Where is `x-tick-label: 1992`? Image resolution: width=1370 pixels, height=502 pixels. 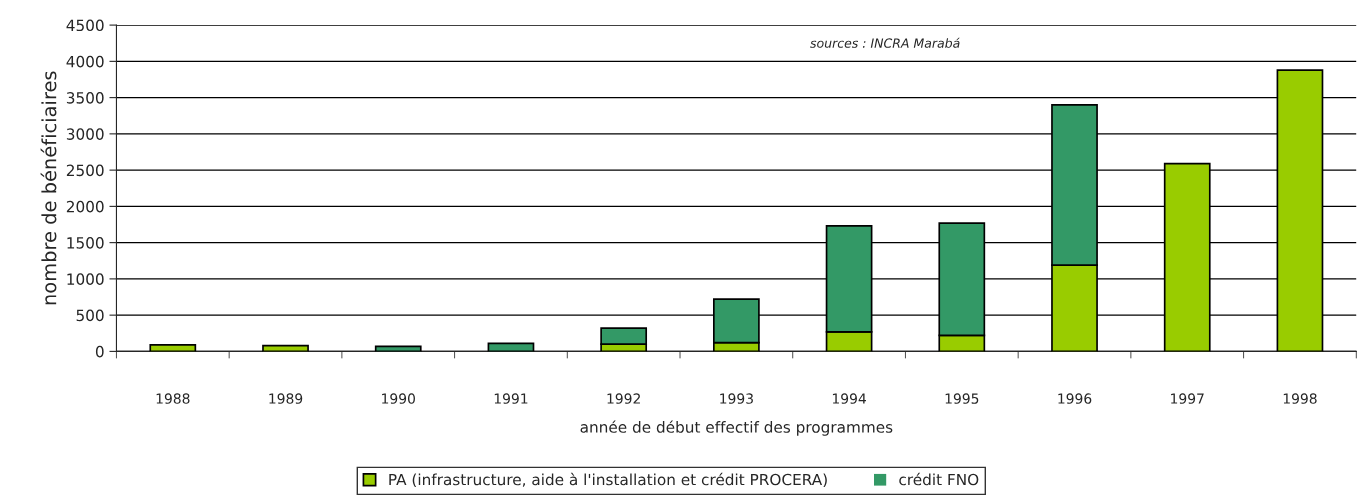 x-tick-label: 1992 is located at coordinates (623, 398).